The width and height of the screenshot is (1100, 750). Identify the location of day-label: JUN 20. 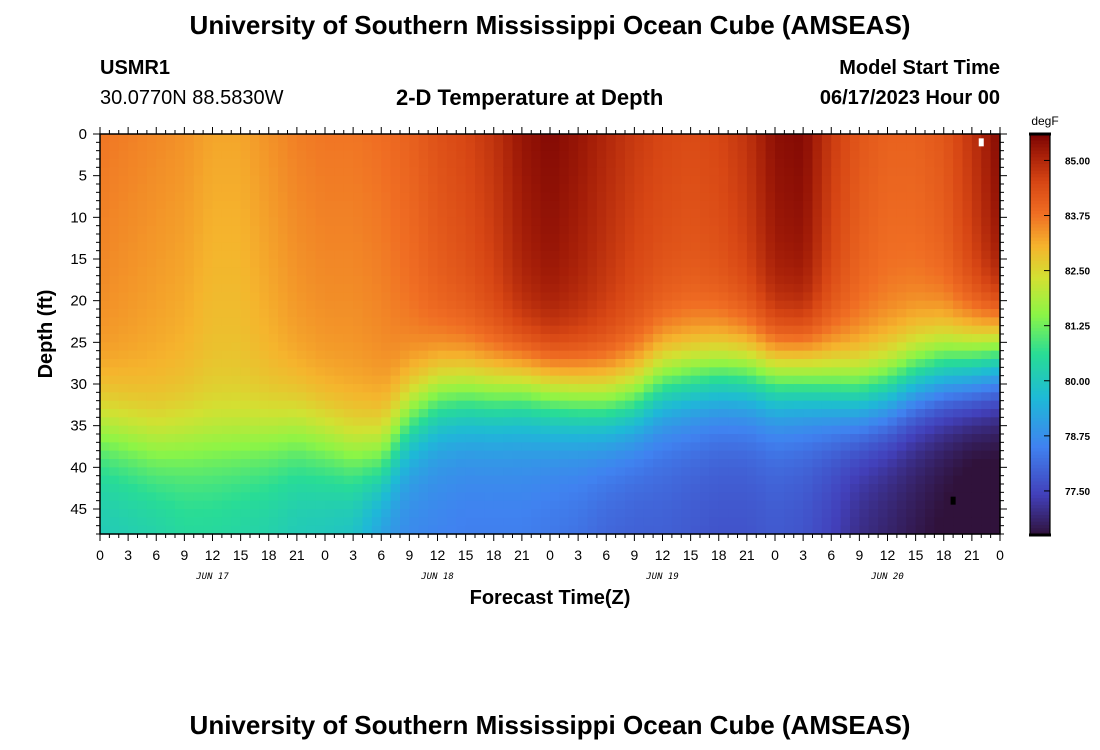
(887, 577).